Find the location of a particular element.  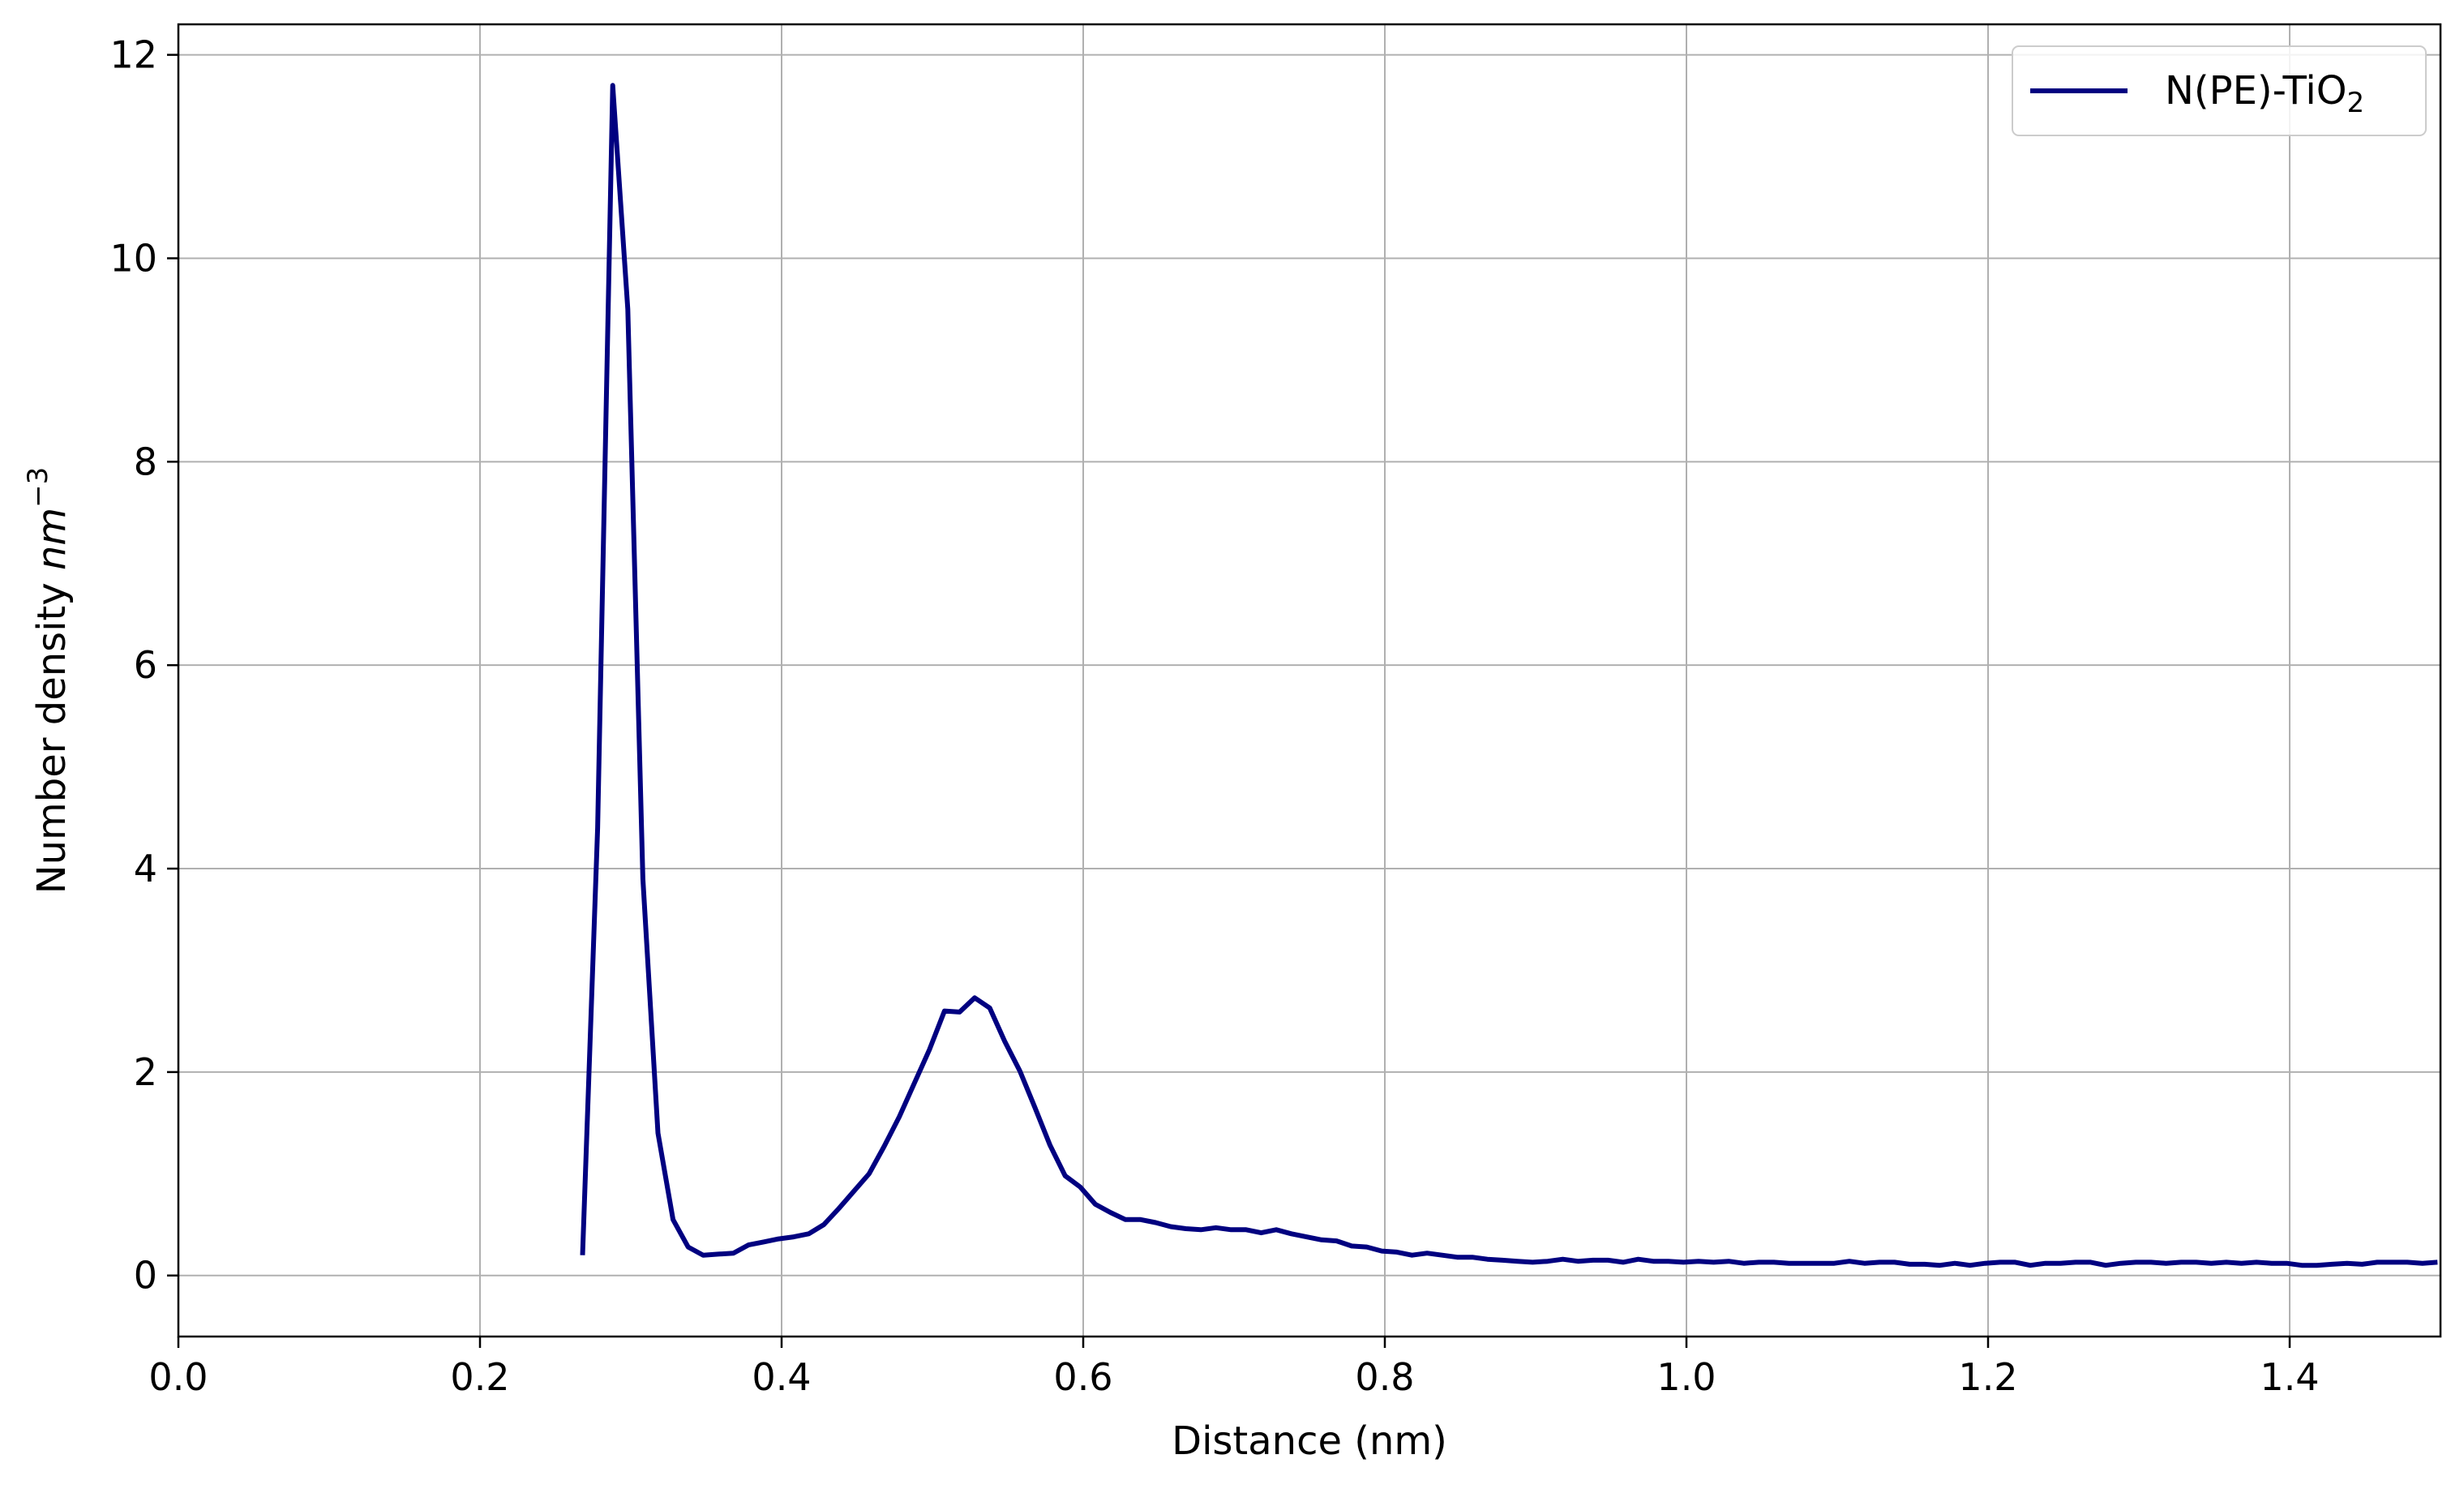

x-axis-label: Distance (nm) is located at coordinates (1309, 1441).